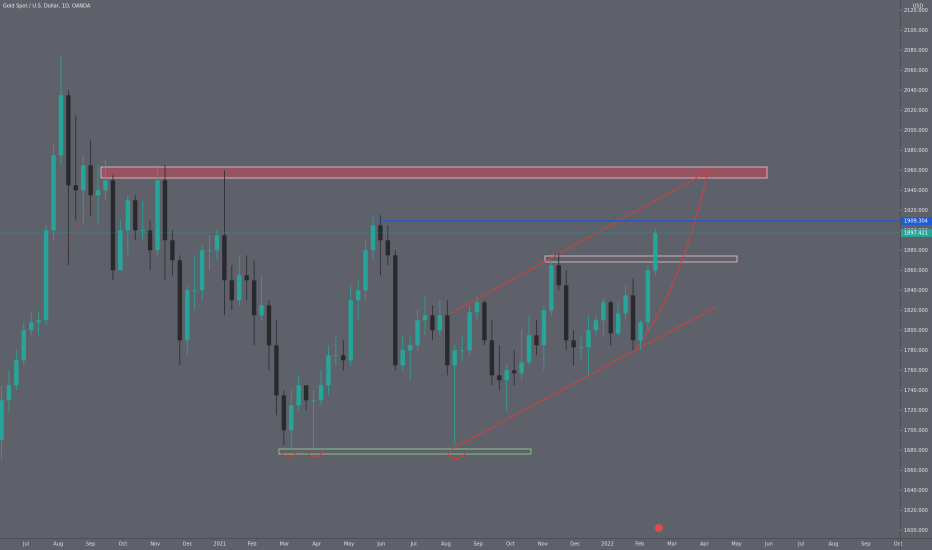  Describe the element at coordinates (372, 455) in the screenshot. I see `bottom-marks` at that location.